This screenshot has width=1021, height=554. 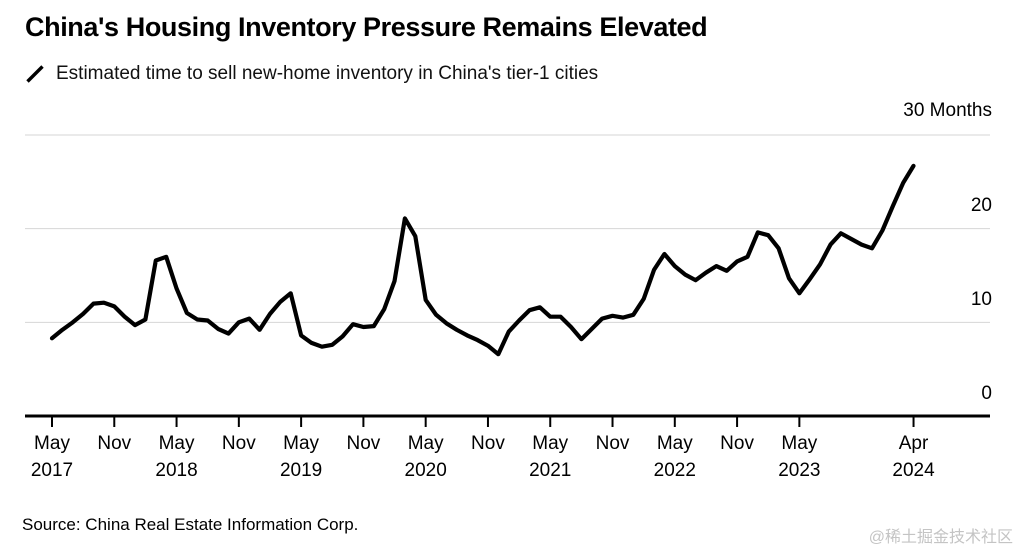 What do you see at coordinates (301, 457) in the screenshot?
I see `x-tick-label-May2019: May 2019` at bounding box center [301, 457].